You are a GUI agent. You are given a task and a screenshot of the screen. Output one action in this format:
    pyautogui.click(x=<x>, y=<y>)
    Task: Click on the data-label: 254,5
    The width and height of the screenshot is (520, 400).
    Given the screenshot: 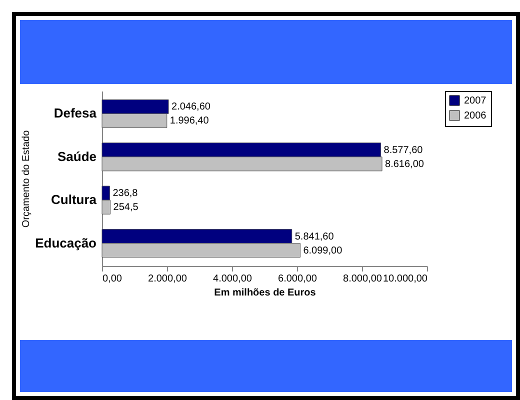 What is the action you would take?
    pyautogui.click(x=126, y=208)
    